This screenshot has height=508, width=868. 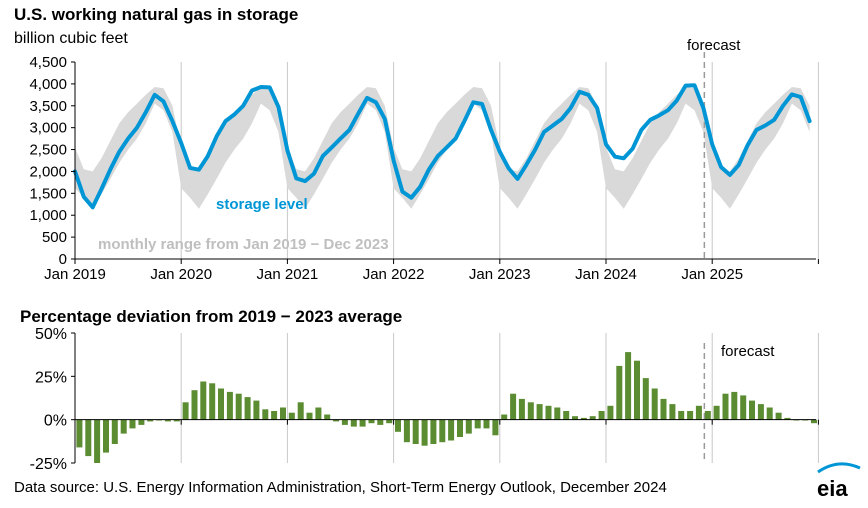 I want to click on deviation-y-tick-label: -25%, so click(x=48, y=464).